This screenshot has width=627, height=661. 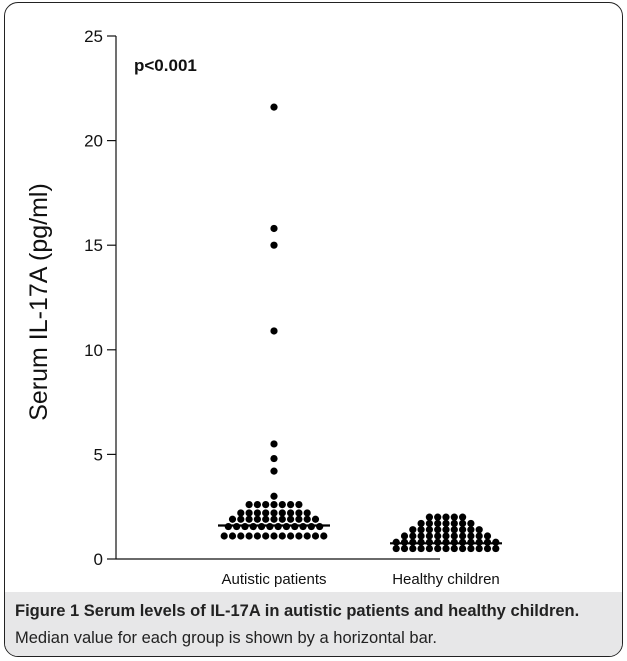 What do you see at coordinates (93, 350) in the screenshot?
I see `y-tick-label: 10` at bounding box center [93, 350].